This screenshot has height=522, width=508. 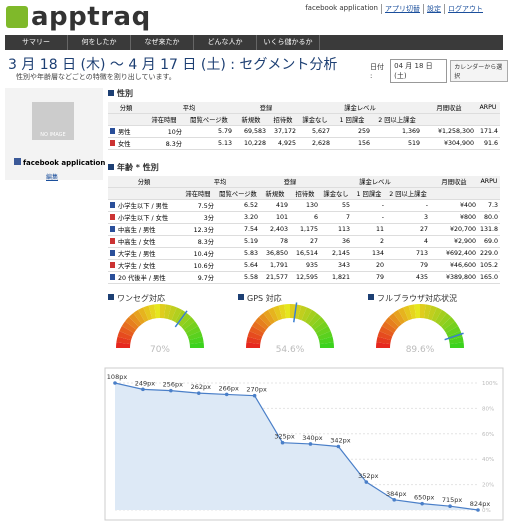 I want to click on cell-text: 2,628, so click(x=320, y=143).